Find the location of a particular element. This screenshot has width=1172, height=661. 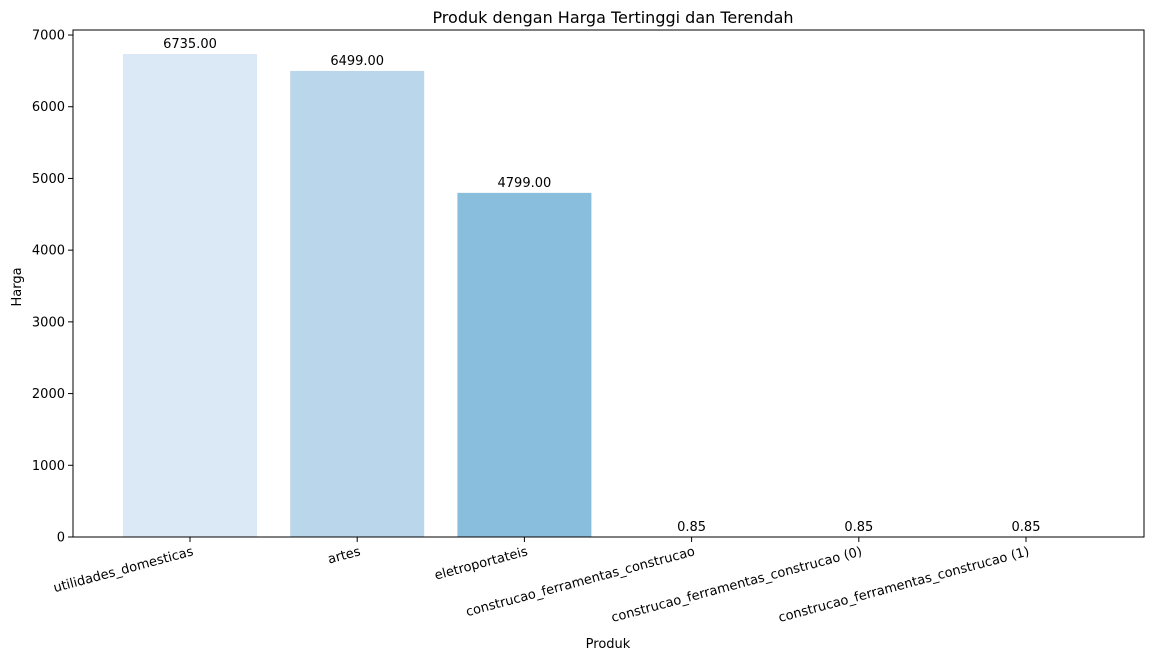

data-label-3: 0.85 is located at coordinates (691, 527).